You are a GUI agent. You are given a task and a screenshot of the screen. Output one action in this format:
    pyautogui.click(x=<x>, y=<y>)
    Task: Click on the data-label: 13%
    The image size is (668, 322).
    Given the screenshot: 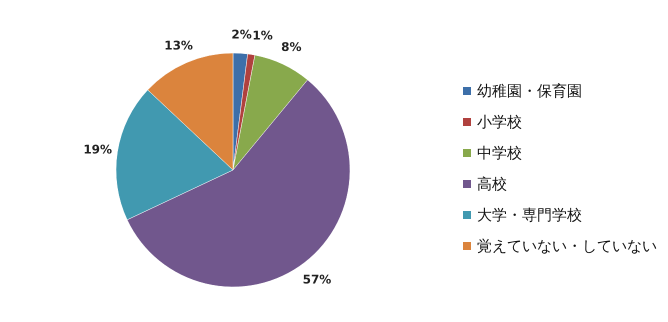 What is the action you would take?
    pyautogui.click(x=178, y=45)
    